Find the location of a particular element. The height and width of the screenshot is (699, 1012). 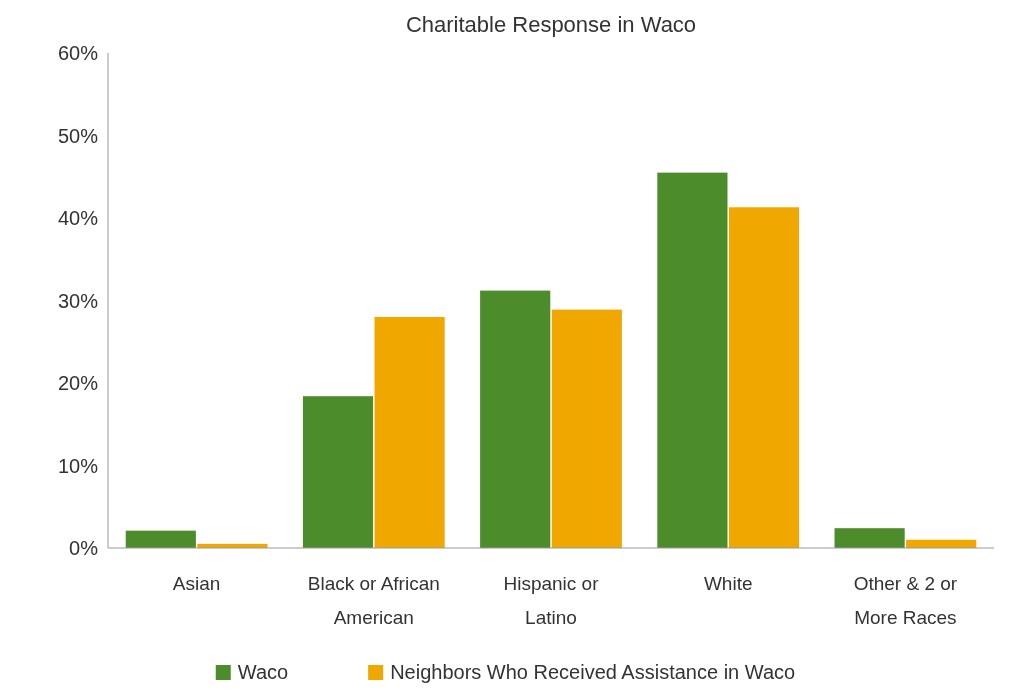

y-tick-label: 60% is located at coordinates (78, 53).